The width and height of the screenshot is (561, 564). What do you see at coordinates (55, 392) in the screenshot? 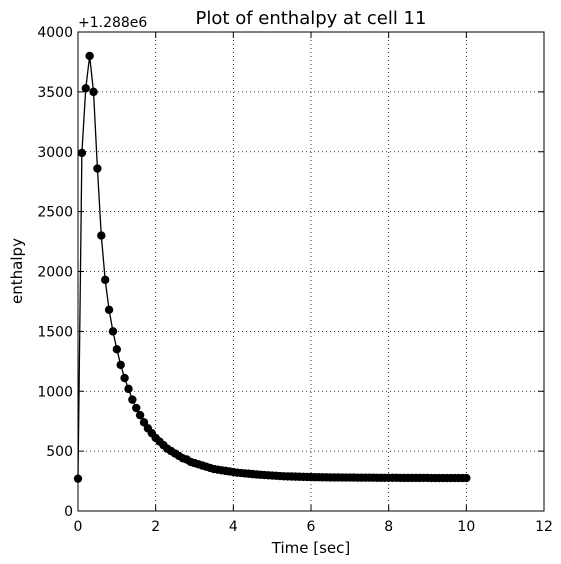
I see `y-tick-label: 1000` at bounding box center [55, 392].